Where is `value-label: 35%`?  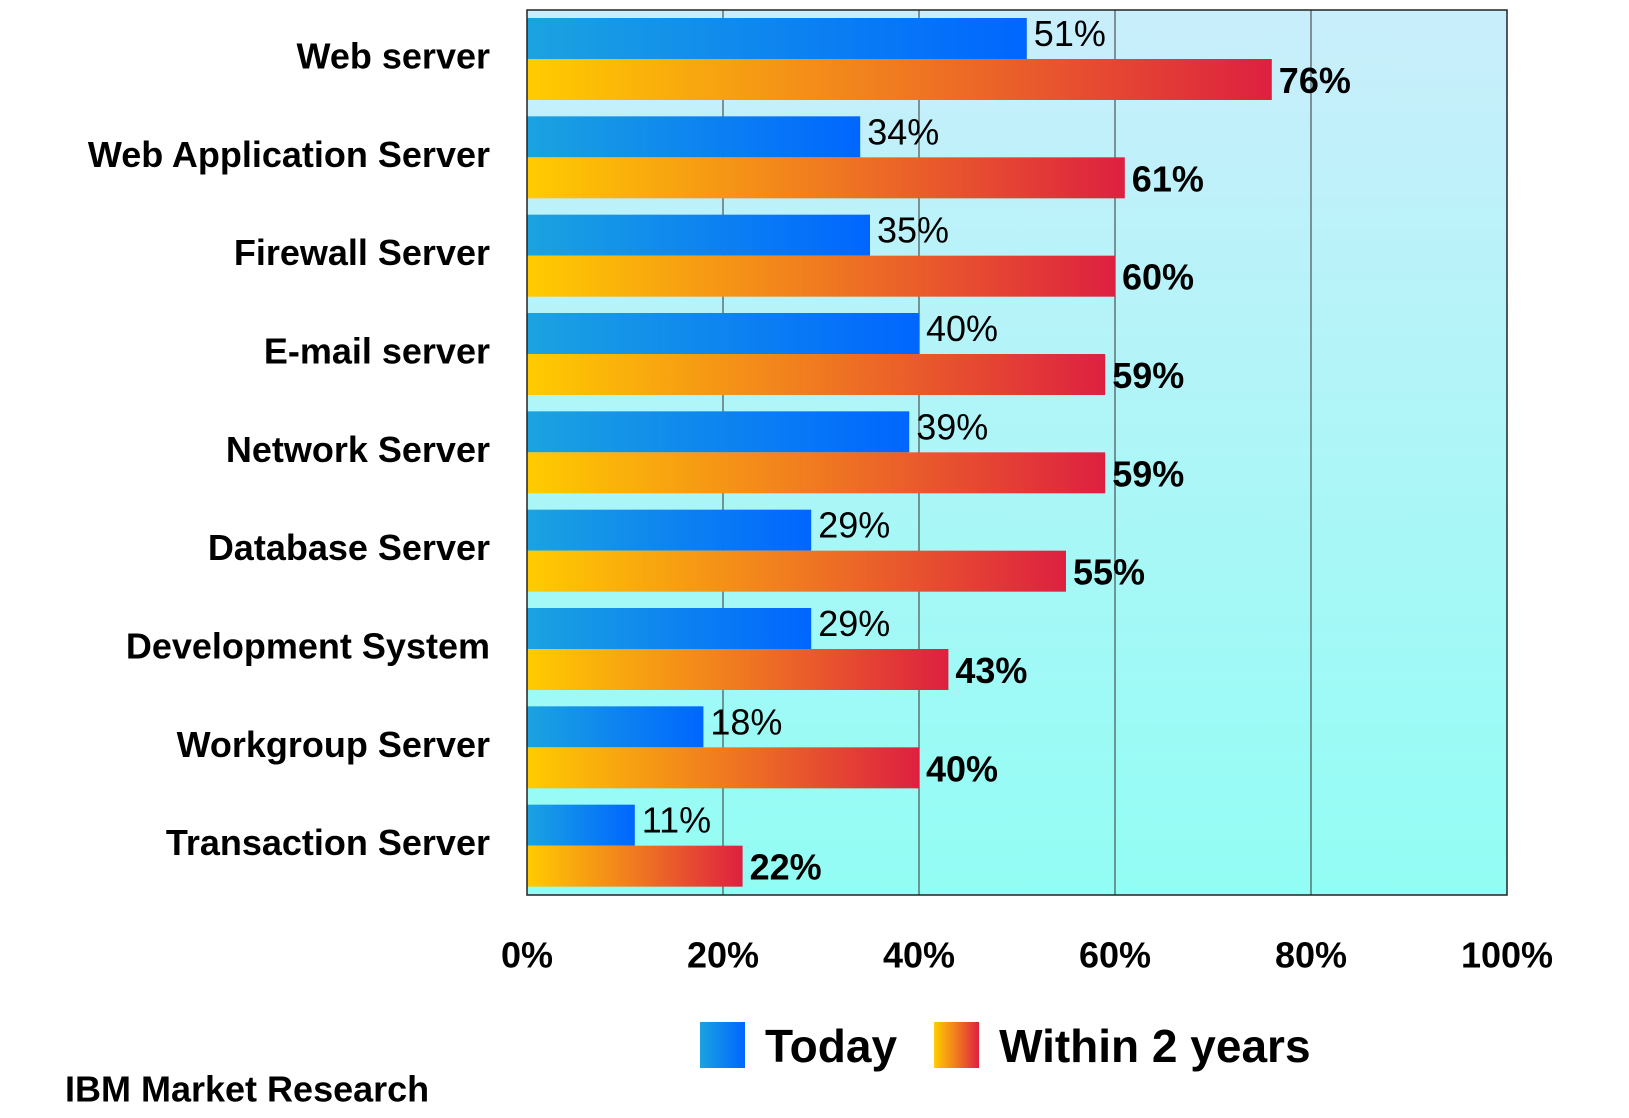 value-label: 35% is located at coordinates (913, 230).